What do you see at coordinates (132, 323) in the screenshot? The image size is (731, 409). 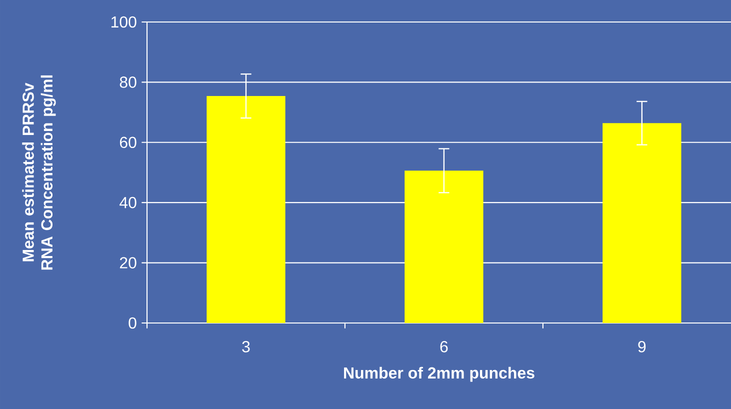 I see `y-tick-label: 0` at bounding box center [132, 323].